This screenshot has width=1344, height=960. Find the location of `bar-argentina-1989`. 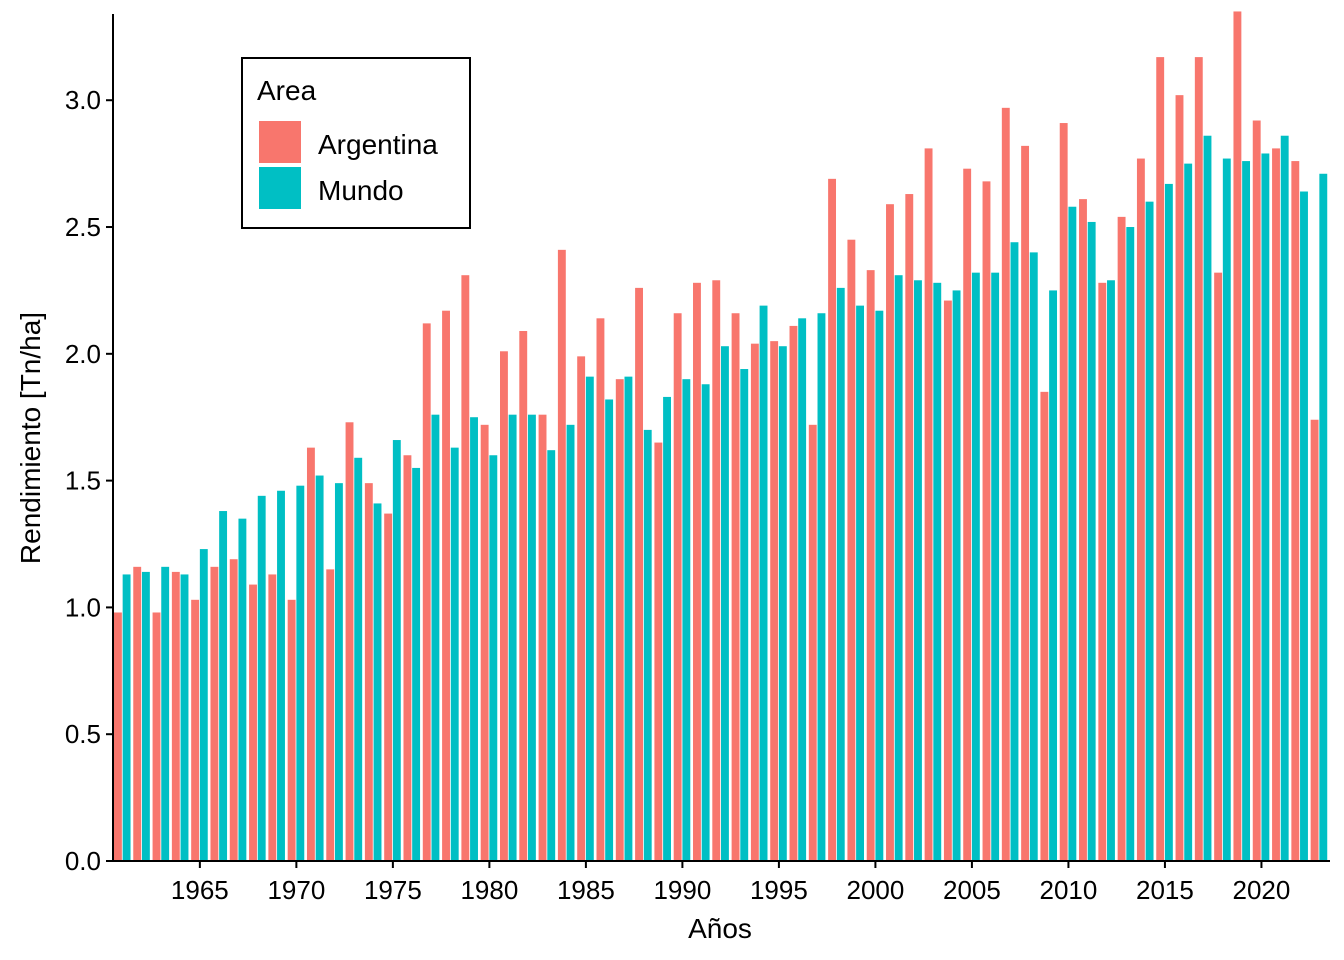

bar-argentina-1989 is located at coordinates (658, 651).